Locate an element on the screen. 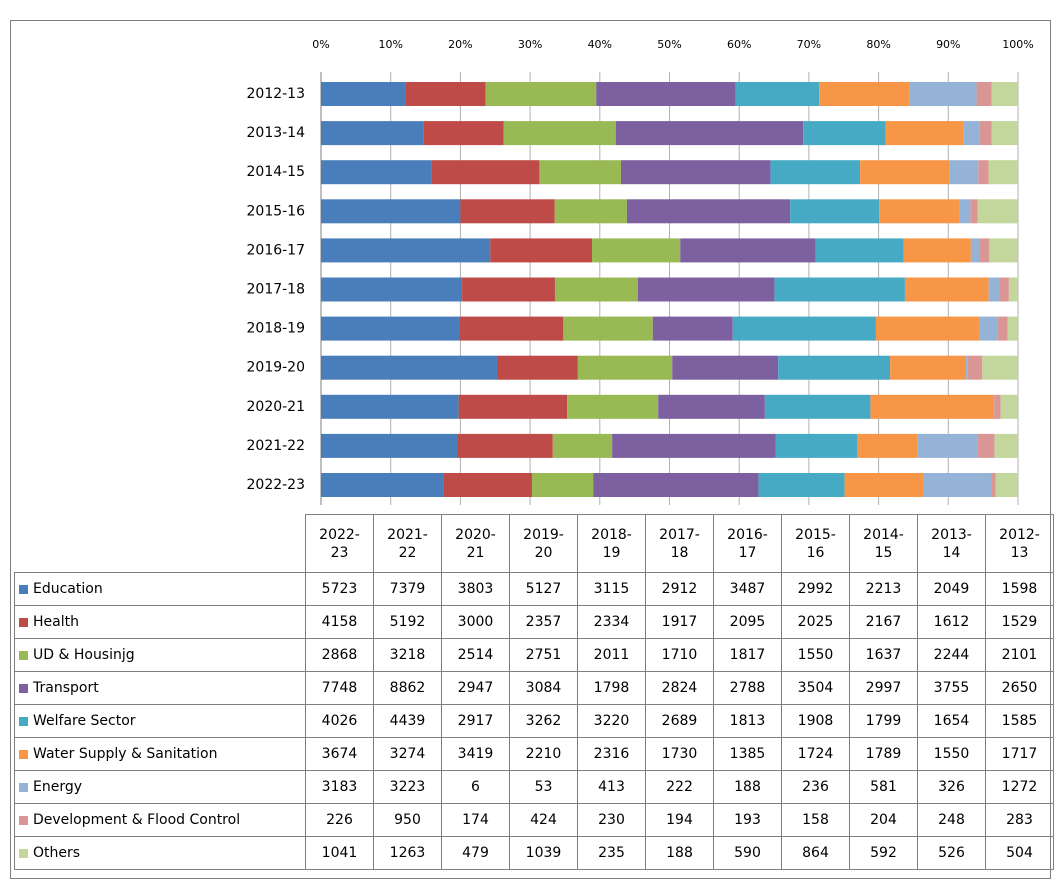 Image resolution: width=1057 pixels, height=884 pixels. table-value: 2025 is located at coordinates (815, 622).